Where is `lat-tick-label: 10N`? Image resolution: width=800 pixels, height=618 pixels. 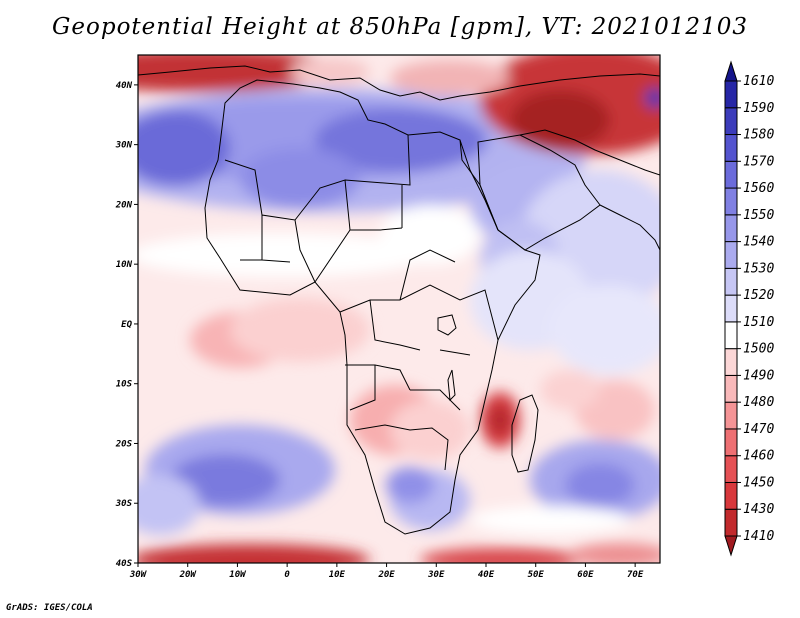
lat-tick-label: 10N is located at coordinates (124, 265).